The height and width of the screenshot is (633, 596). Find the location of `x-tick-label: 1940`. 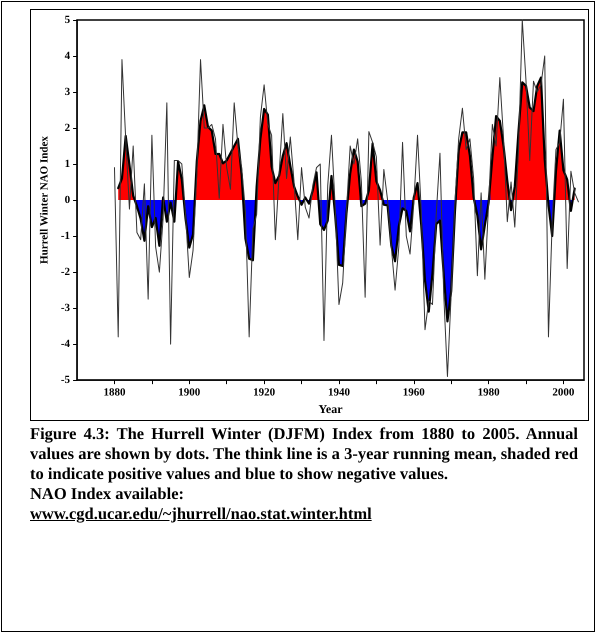

x-tick-label: 1940 is located at coordinates (339, 392).